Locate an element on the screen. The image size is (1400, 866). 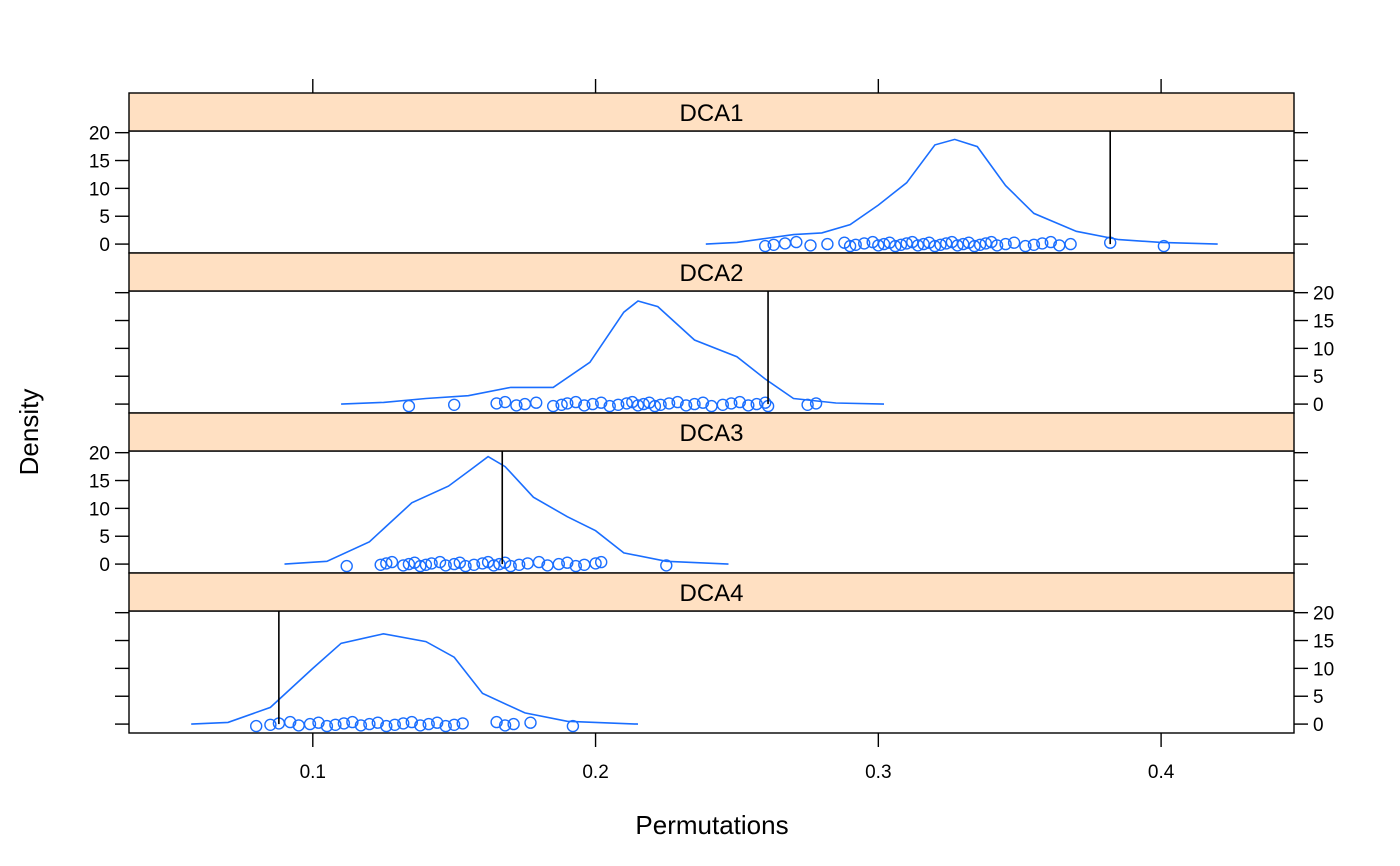
x-tick-label: 0.3 is located at coordinates (878, 772).